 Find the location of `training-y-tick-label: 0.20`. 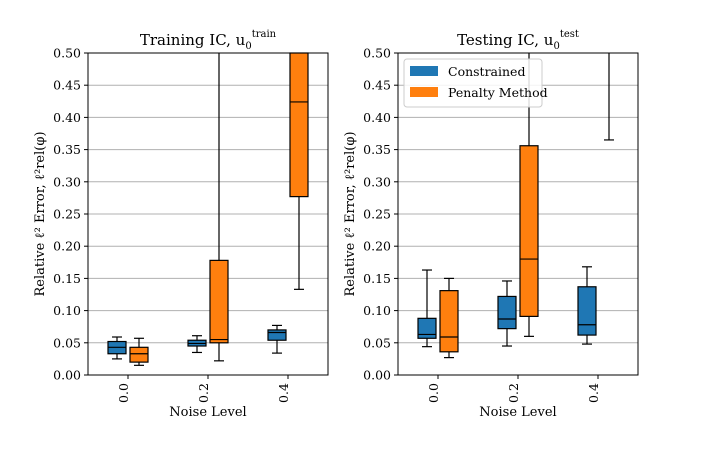

training-y-tick-label: 0.20 is located at coordinates (67, 246).